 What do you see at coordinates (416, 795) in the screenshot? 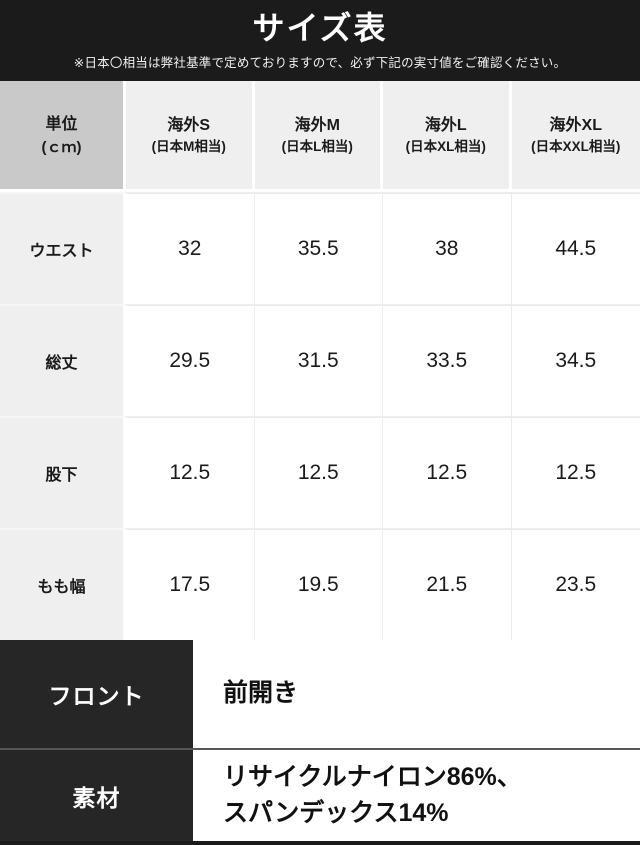
I see `detail-value-material: リサイクルナイロン86%、 スパンデックス14%` at bounding box center [416, 795].